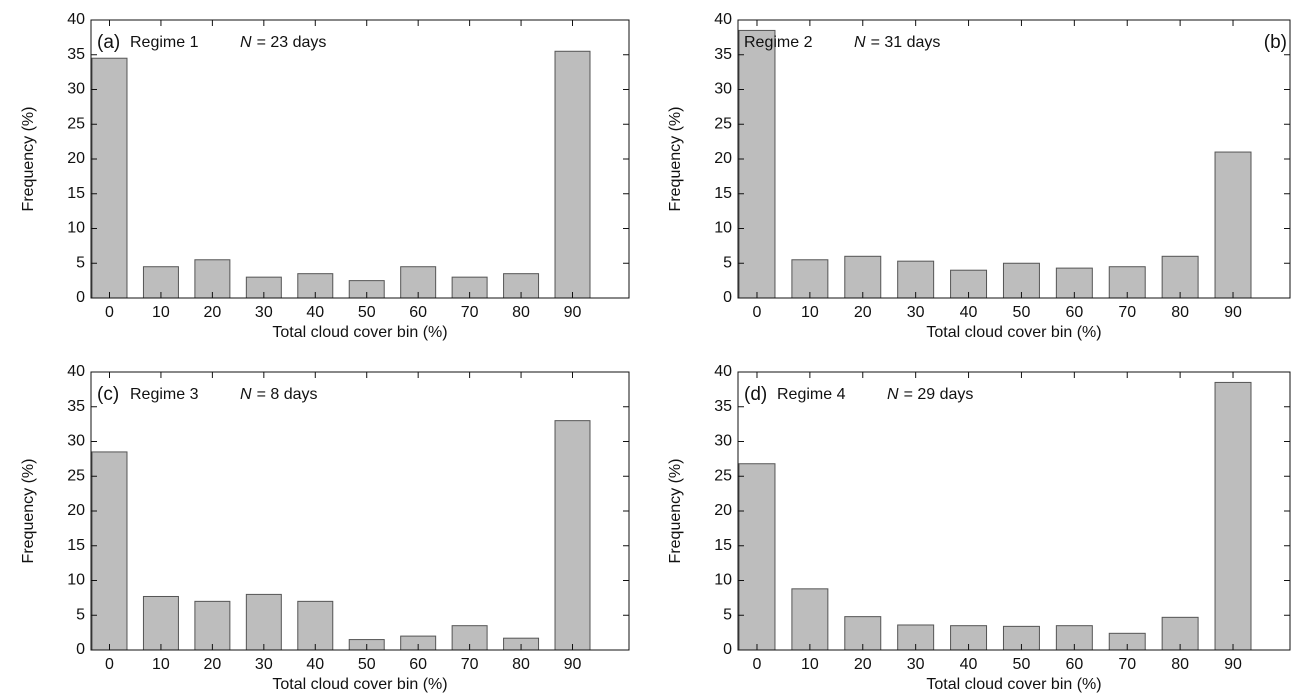 The width and height of the screenshot is (1293, 700). I want to click on regime-label: Regime 4, so click(811, 394).